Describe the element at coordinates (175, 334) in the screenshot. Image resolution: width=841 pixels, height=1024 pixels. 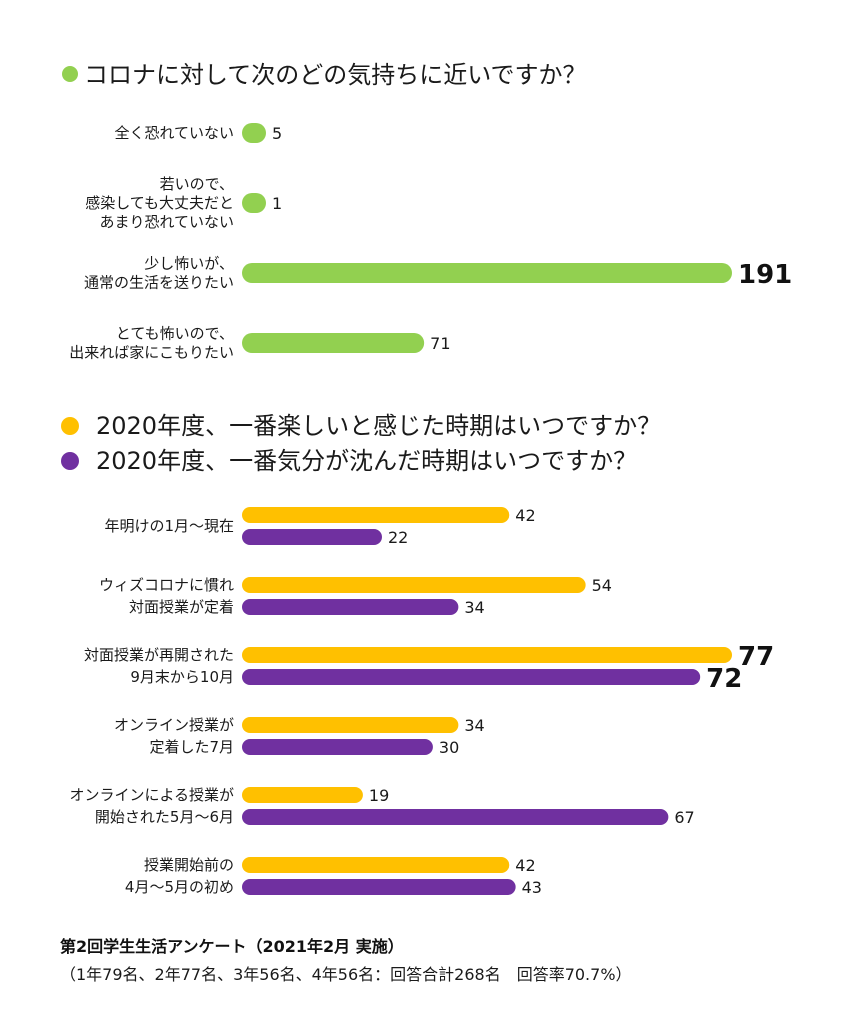
I see `category-label: とても怖いので、` at that location.